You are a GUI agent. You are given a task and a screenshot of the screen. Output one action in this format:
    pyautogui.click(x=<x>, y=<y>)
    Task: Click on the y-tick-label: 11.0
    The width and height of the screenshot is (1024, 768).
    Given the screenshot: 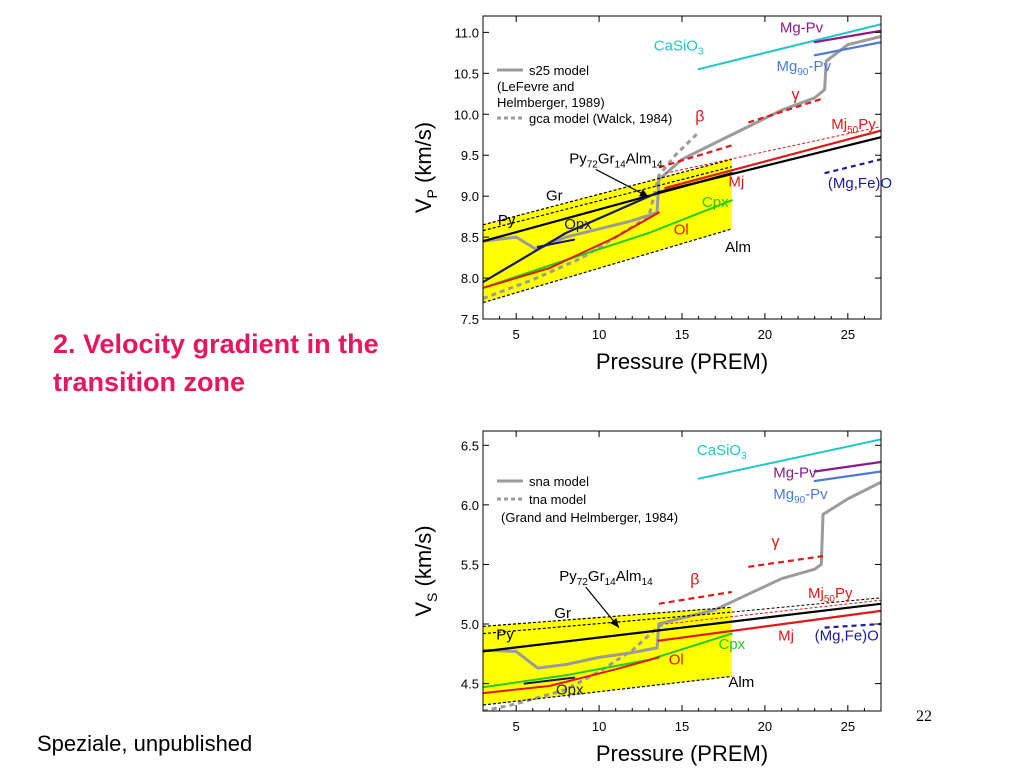 What is the action you would take?
    pyautogui.click(x=467, y=32)
    